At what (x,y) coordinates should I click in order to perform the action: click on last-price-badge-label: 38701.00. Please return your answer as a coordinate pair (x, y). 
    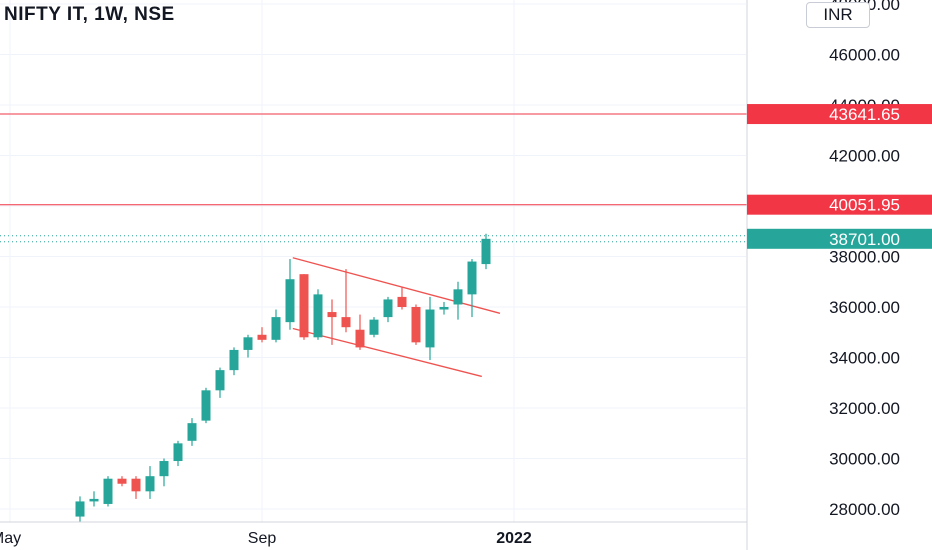
    Looking at the image, I should click on (864, 239).